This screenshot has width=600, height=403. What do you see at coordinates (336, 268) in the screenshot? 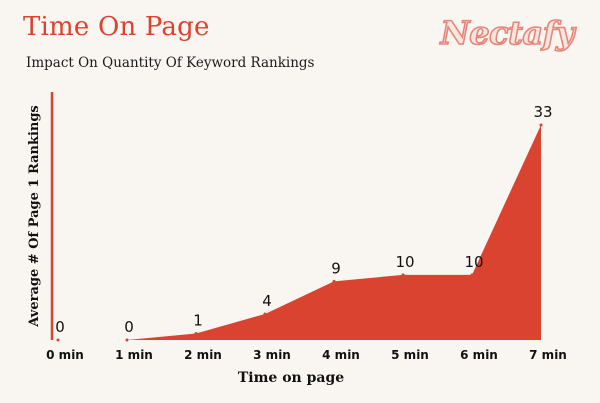
I see `data-label: 9` at bounding box center [336, 268].